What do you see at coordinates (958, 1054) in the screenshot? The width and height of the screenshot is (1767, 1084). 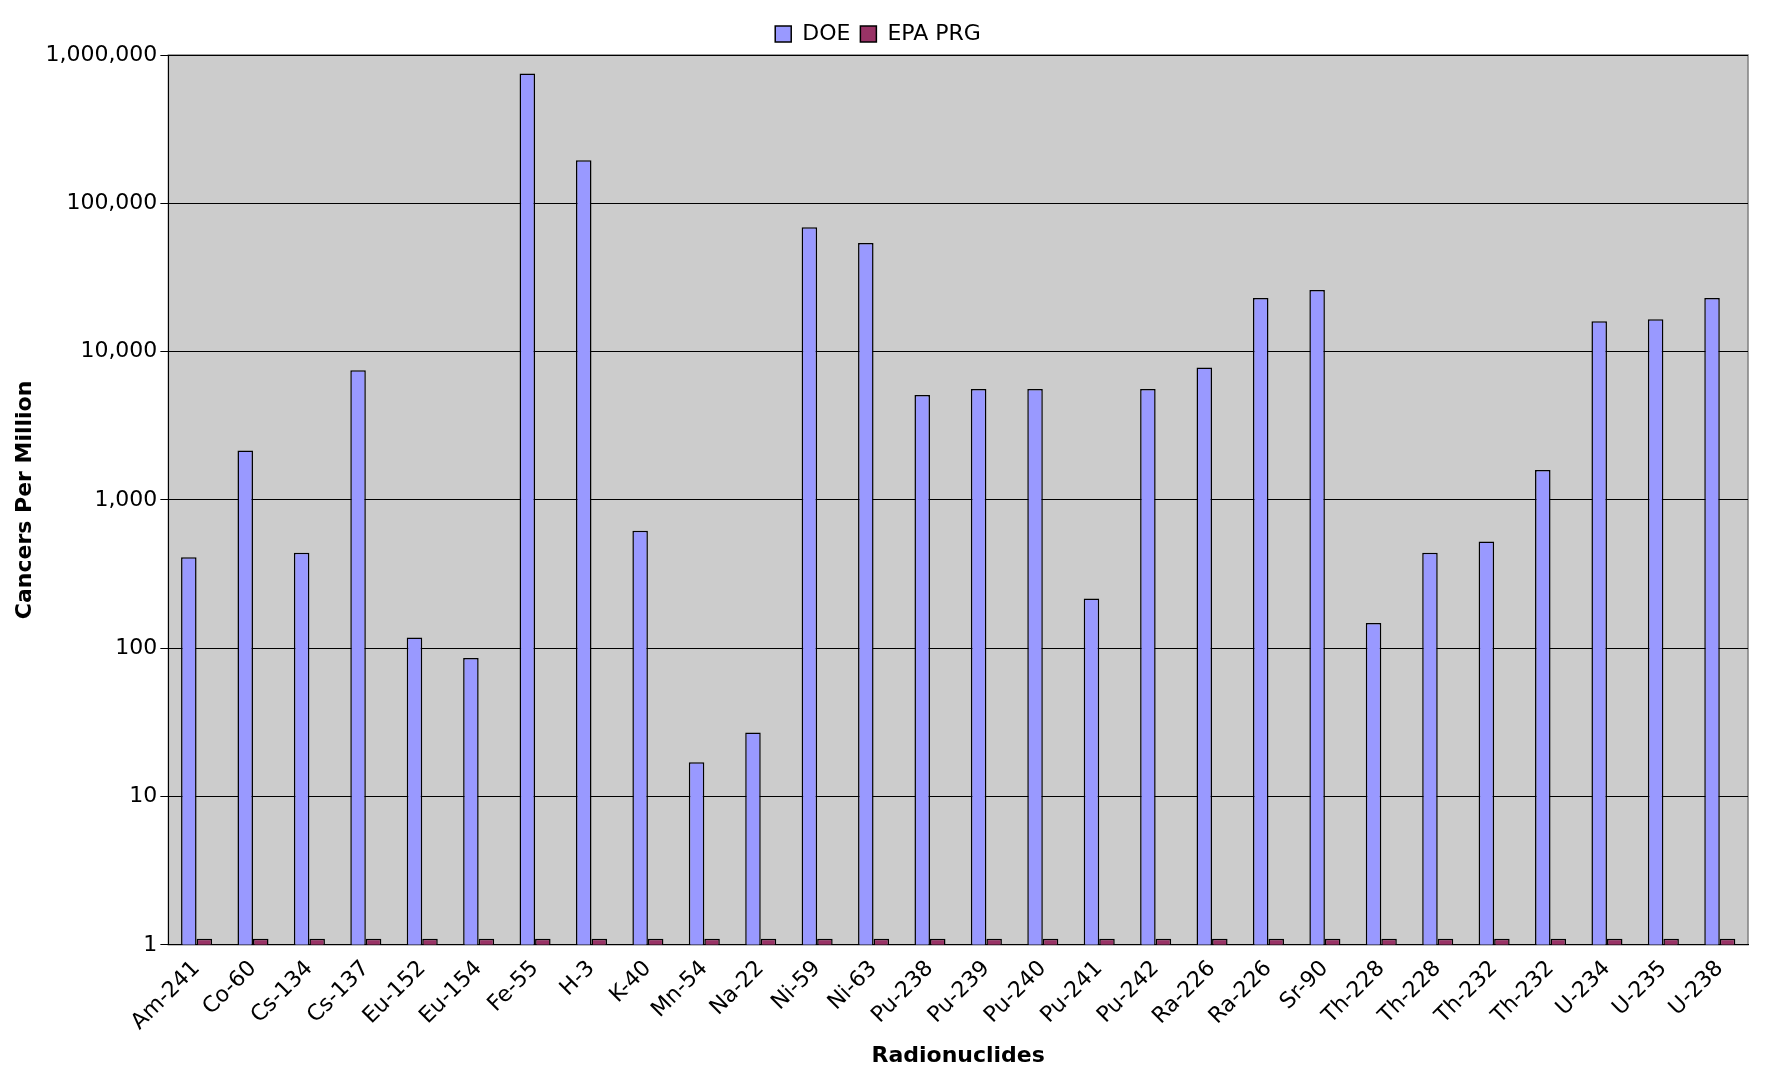 I see `x-axis-title: Radionuclides` at bounding box center [958, 1054].